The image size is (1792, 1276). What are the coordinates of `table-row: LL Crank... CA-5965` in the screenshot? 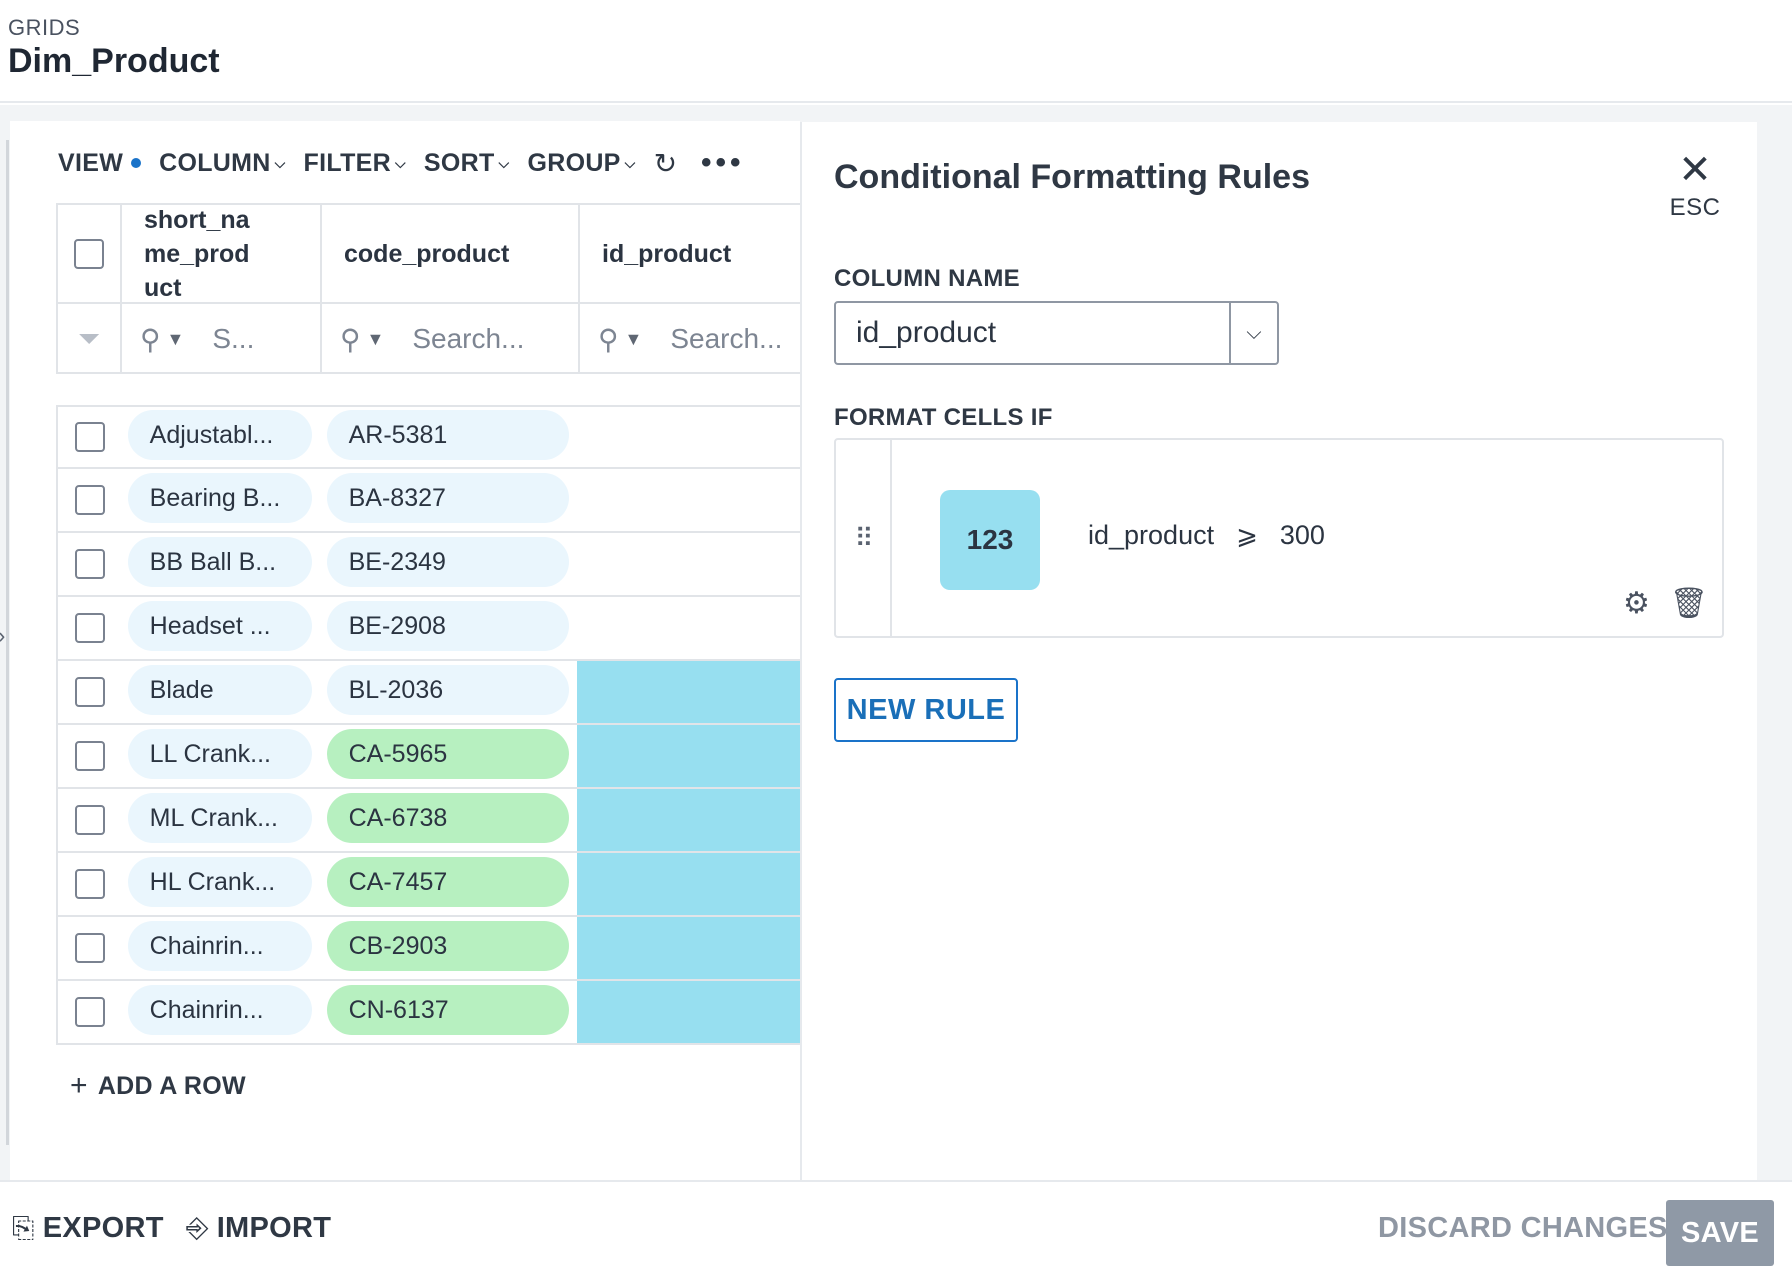 It's located at (428, 757).